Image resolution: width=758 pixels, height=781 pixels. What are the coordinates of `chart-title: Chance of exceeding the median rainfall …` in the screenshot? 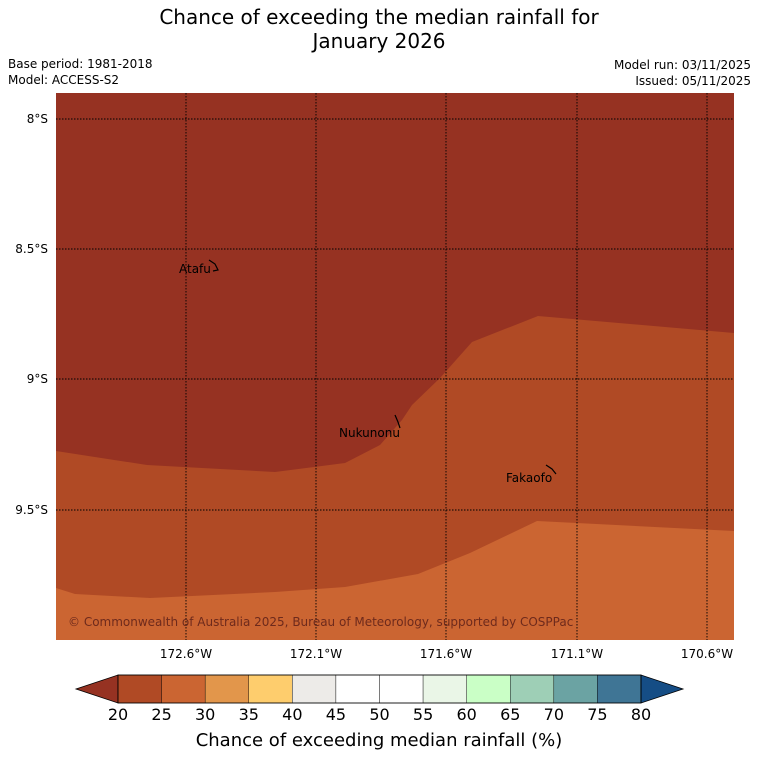 It's located at (379, 29).